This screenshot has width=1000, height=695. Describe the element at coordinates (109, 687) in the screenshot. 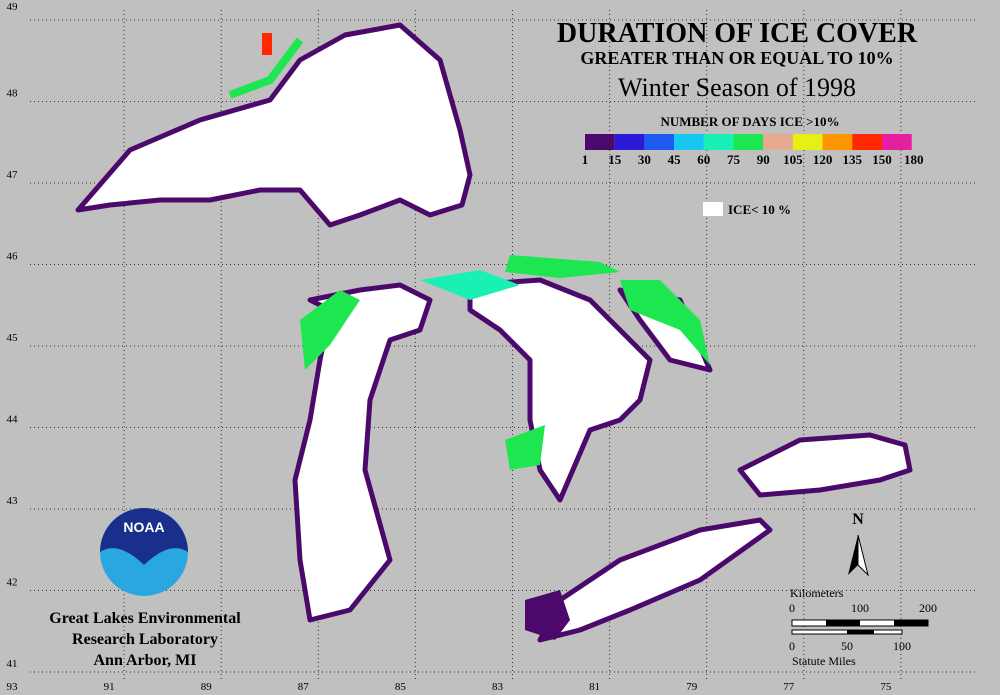

I see `lon-label: 91` at that location.